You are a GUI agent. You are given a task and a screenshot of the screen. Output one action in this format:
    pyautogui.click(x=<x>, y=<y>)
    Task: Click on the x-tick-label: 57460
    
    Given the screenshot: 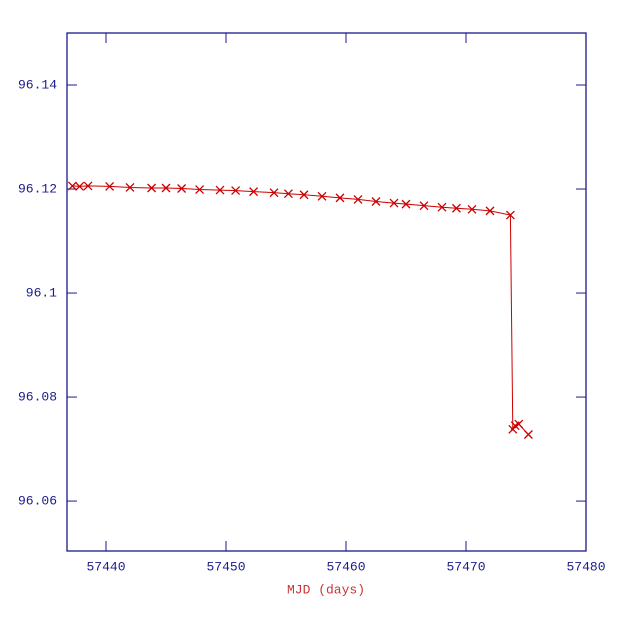 What is the action you would take?
    pyautogui.click(x=345, y=566)
    